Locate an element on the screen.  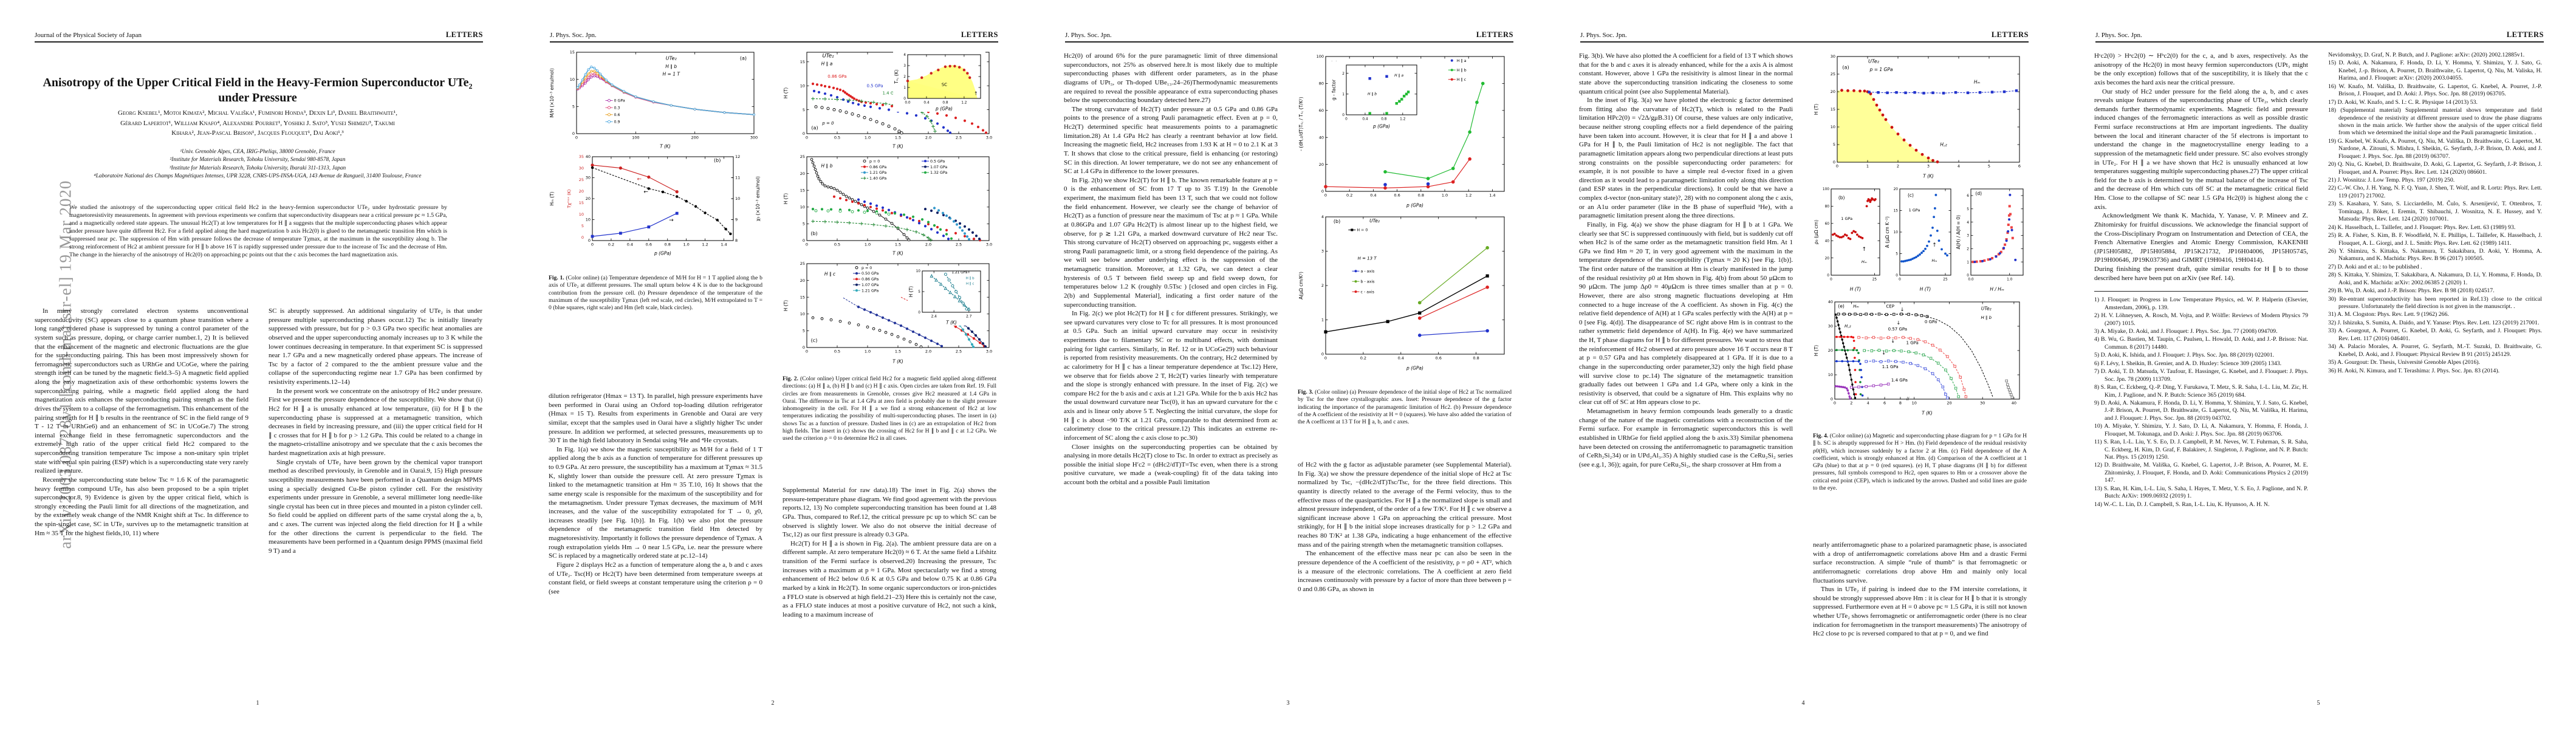
svg-text: T (K) is located at coordinates (897, 147).